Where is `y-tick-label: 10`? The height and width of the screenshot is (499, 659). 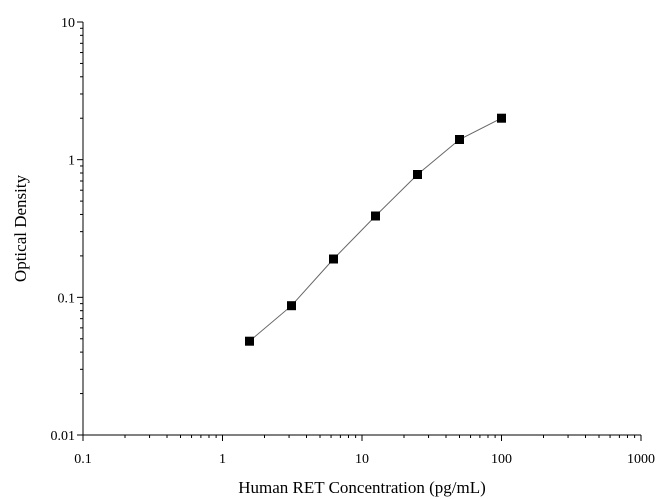
y-tick-label: 10 is located at coordinates (68, 23).